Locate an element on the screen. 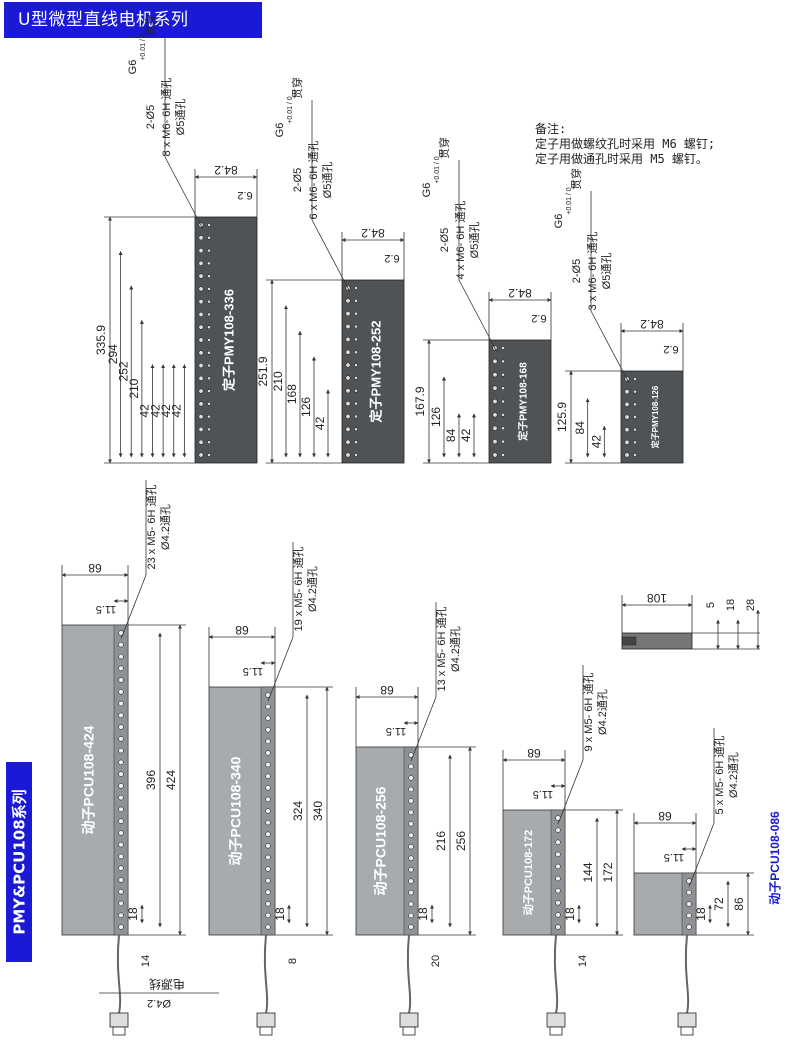 The width and height of the screenshot is (800, 1050). cable-diameter: Ø4.2 is located at coordinates (159, 1003).